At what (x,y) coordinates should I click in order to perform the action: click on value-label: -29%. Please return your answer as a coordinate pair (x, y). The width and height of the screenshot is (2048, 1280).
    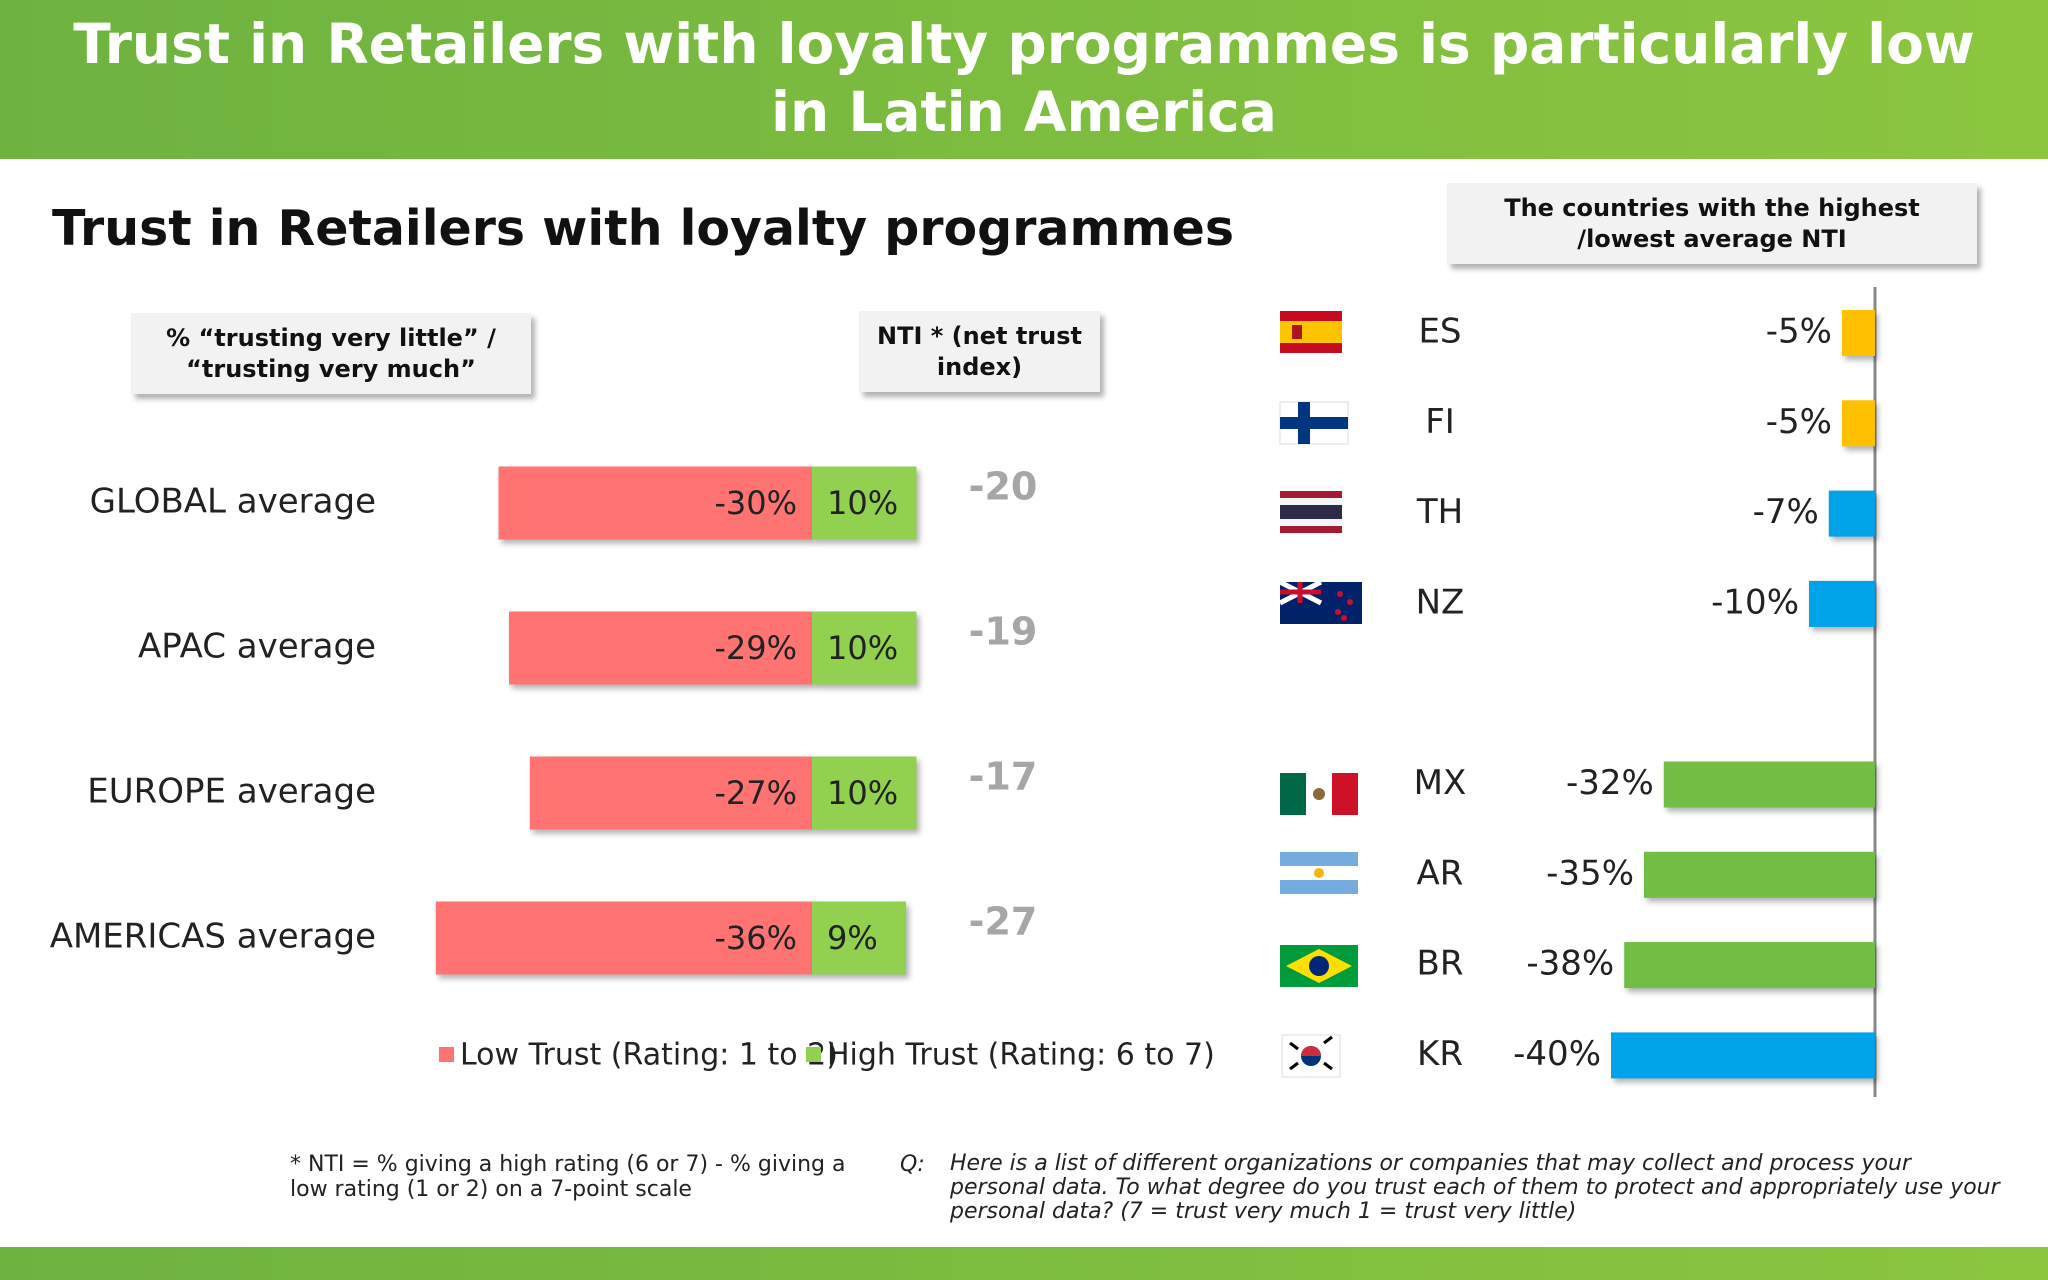
    Looking at the image, I should click on (755, 648).